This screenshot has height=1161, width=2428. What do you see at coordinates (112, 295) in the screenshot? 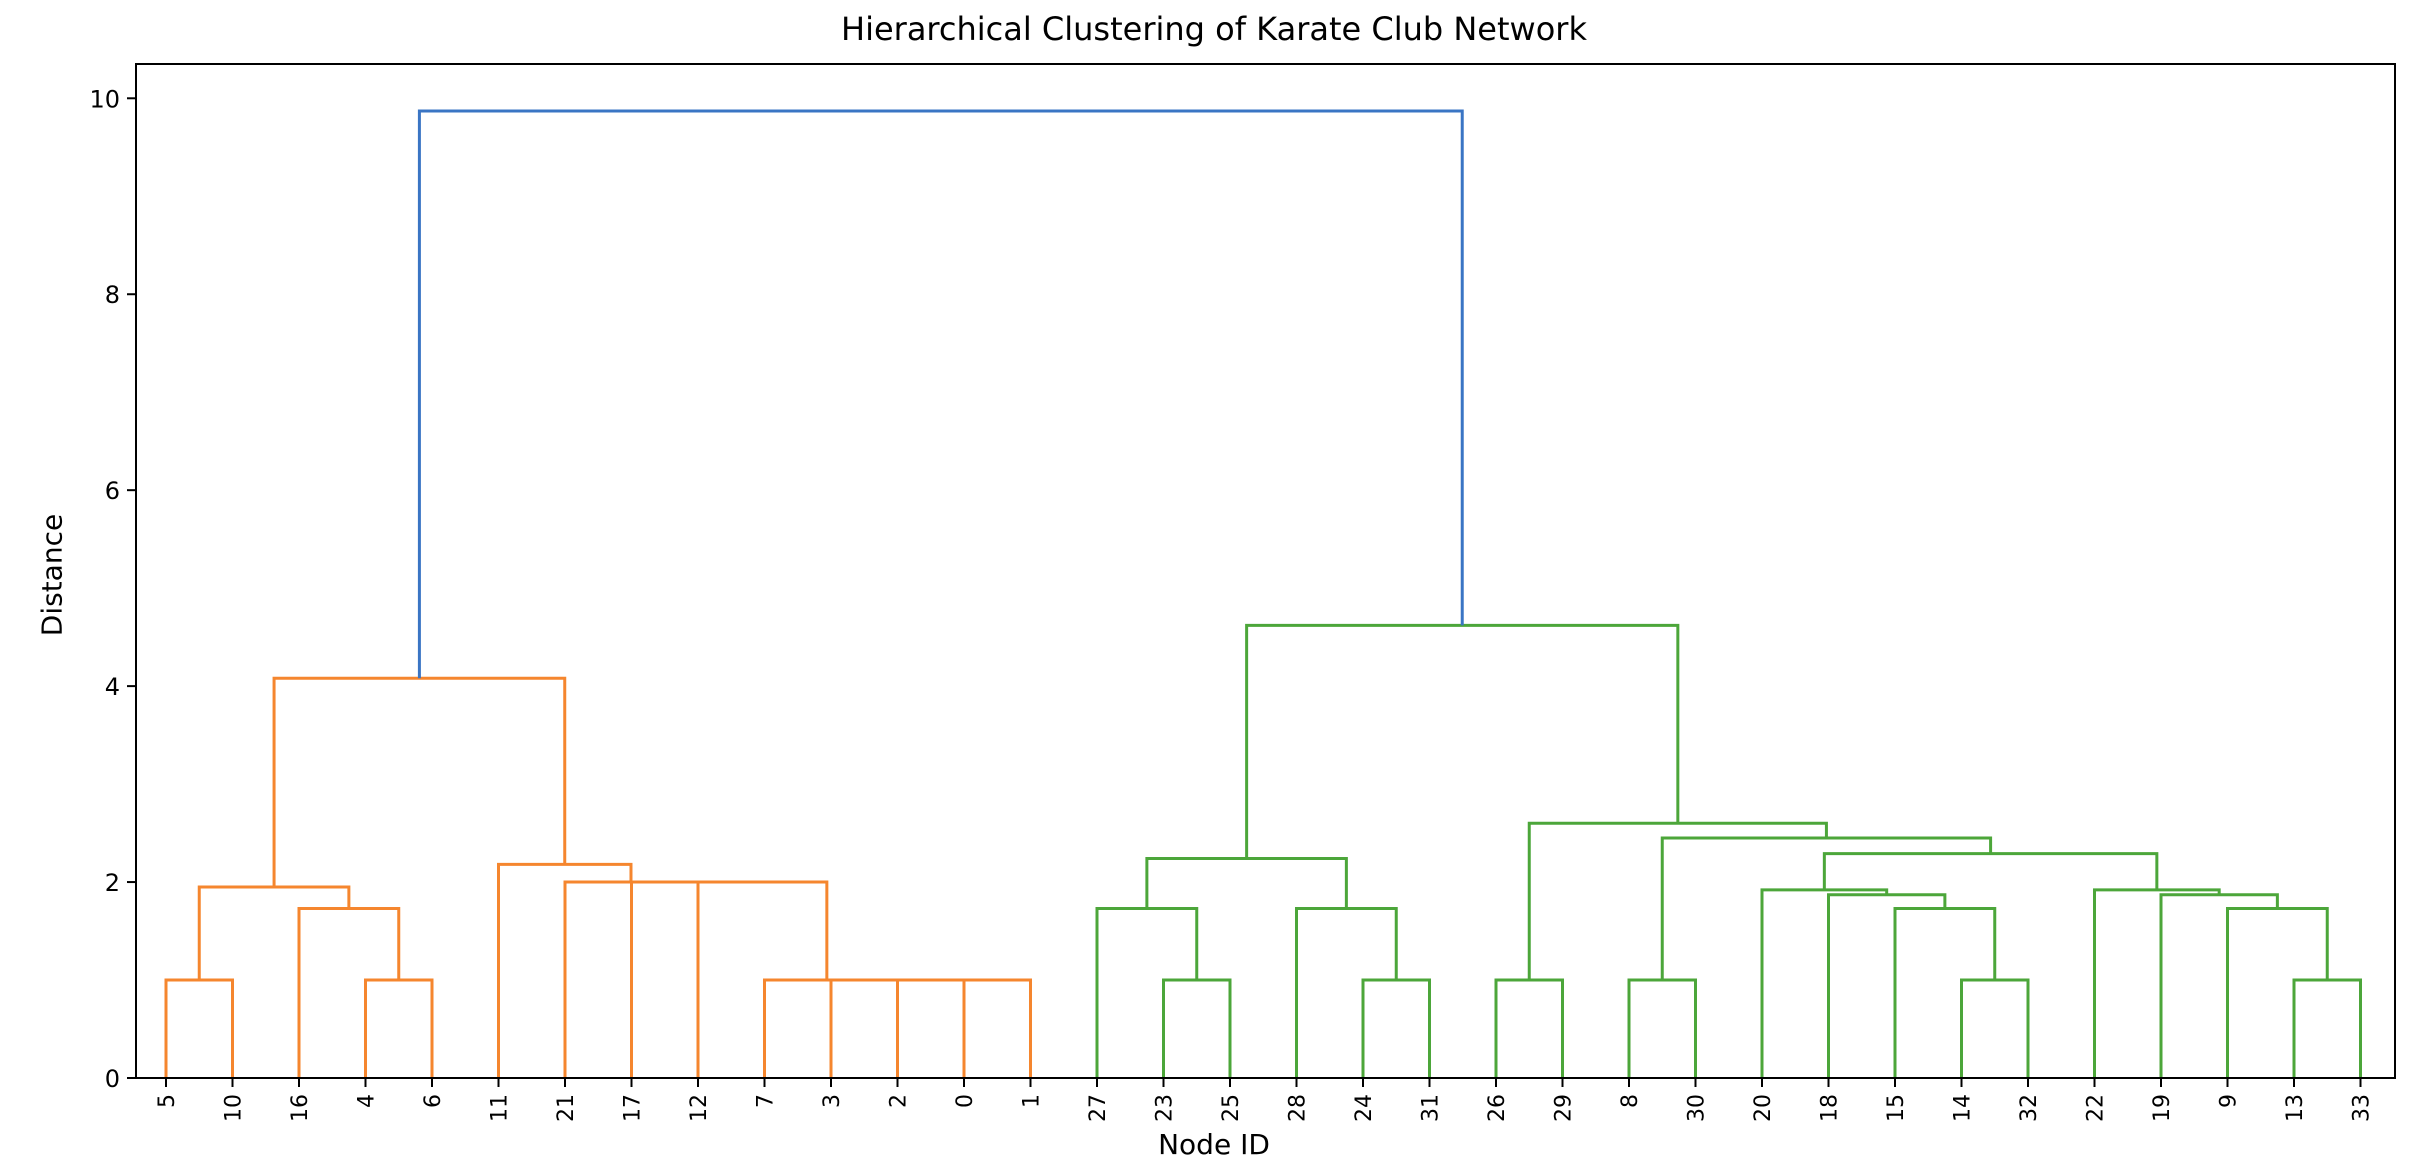
I see `y-tick-label: 8` at bounding box center [112, 295].